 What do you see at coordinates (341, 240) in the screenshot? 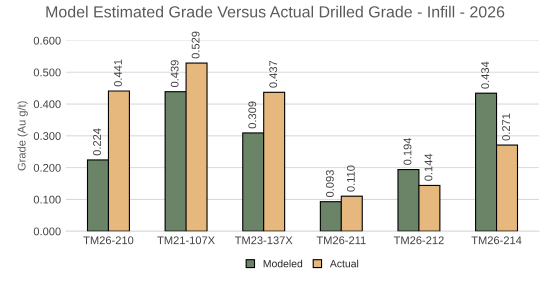
I see `x-tick-label: TM26-211` at bounding box center [341, 240].